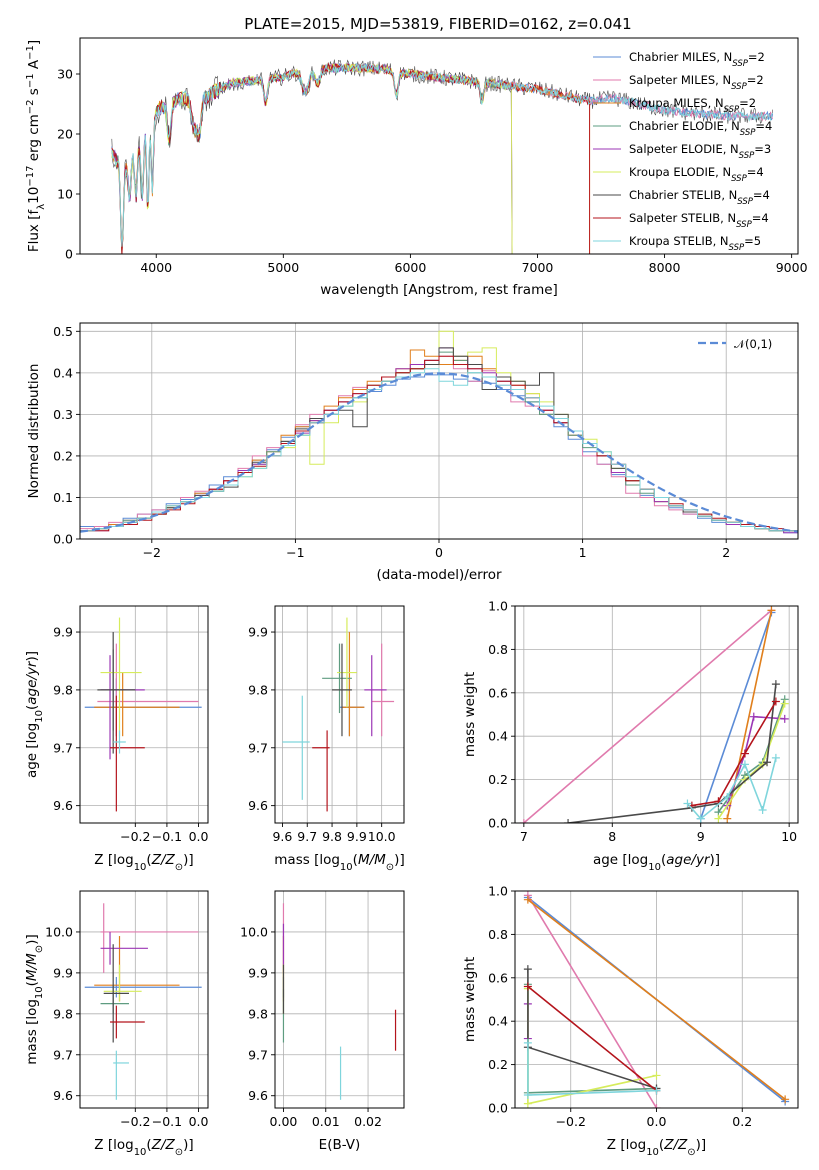  I want to click on y-tick-label: 20, so click(65, 134).